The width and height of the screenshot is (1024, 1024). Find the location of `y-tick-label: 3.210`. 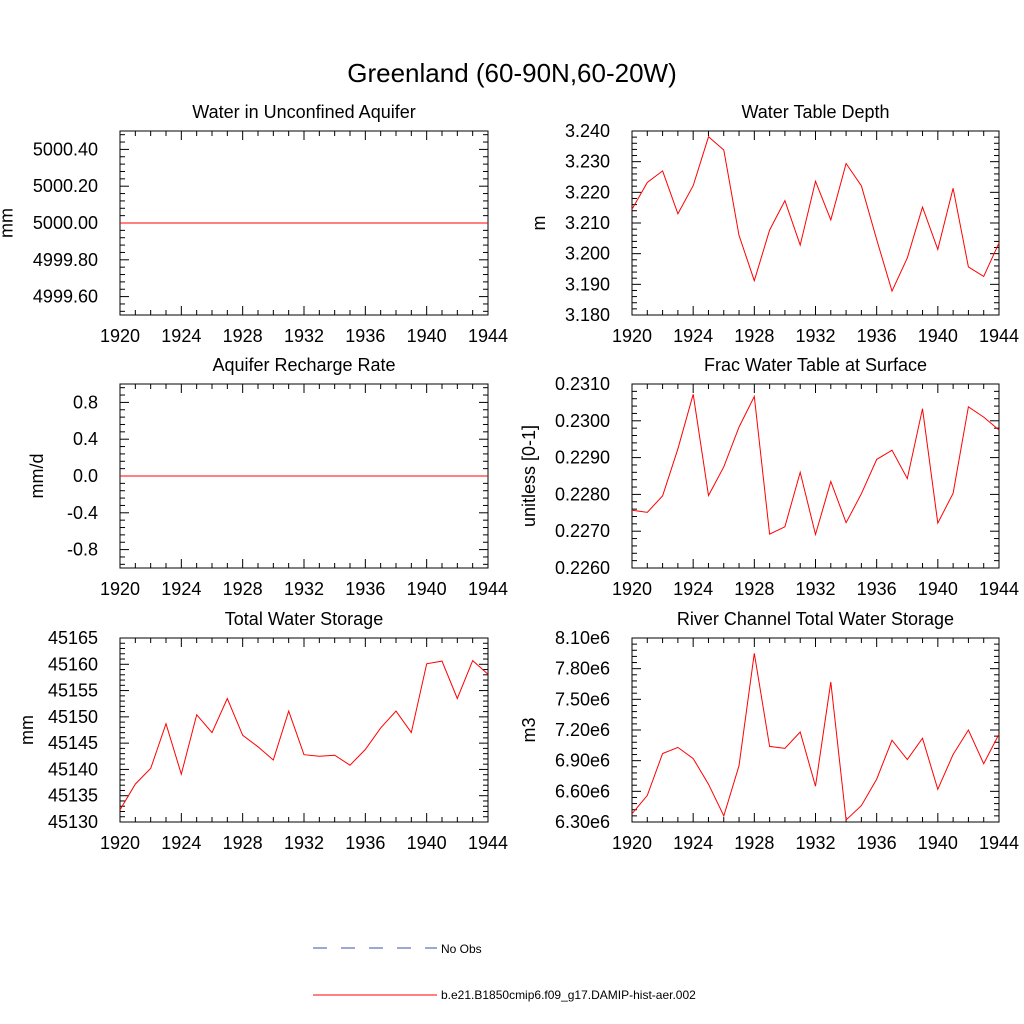

y-tick-label: 3.210 is located at coordinates (587, 223).